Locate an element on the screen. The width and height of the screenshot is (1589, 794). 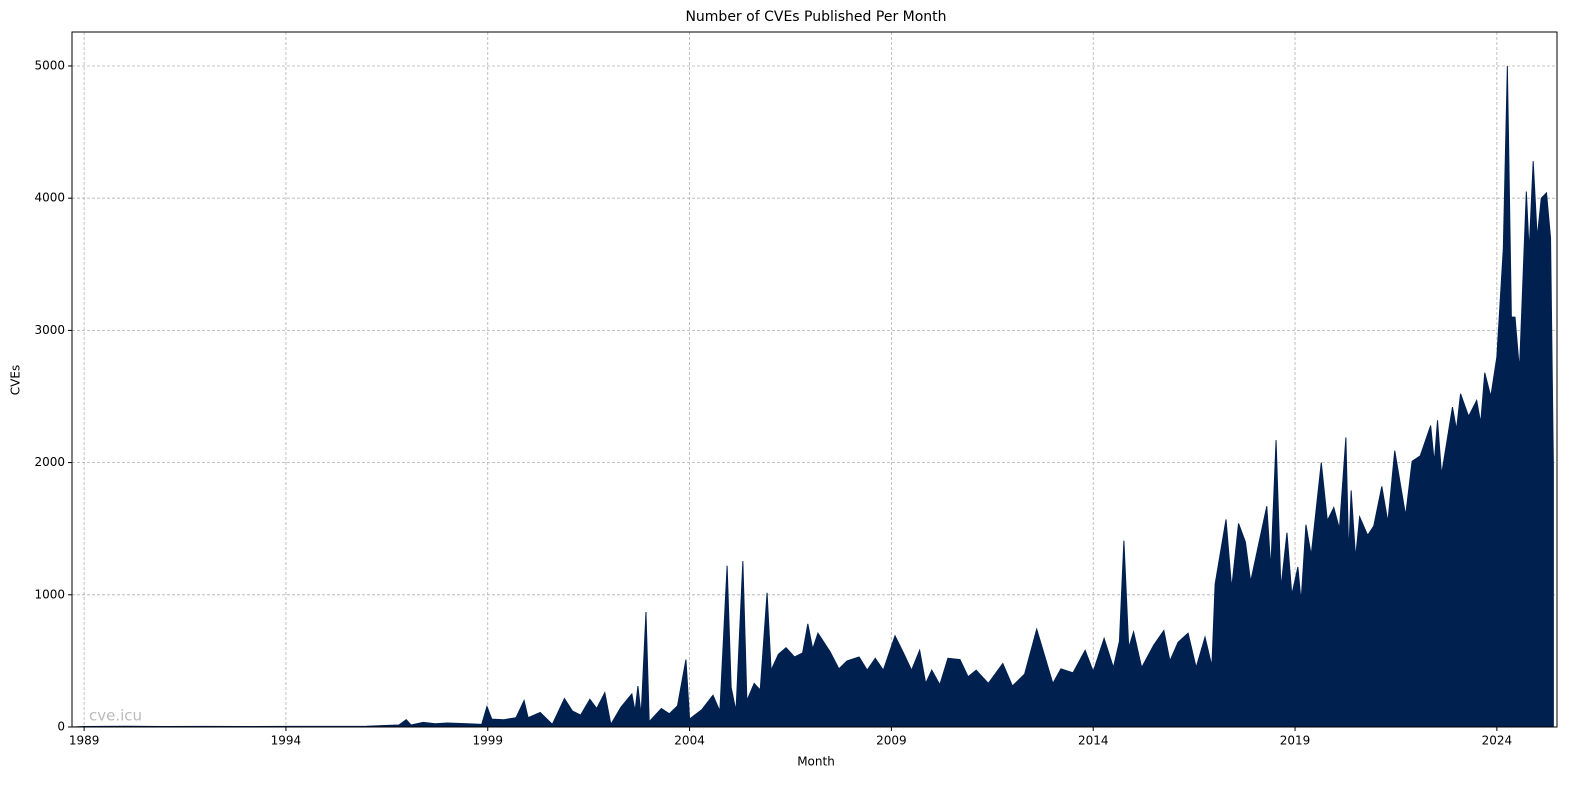
x-tick-label: 2009 is located at coordinates (891, 741).